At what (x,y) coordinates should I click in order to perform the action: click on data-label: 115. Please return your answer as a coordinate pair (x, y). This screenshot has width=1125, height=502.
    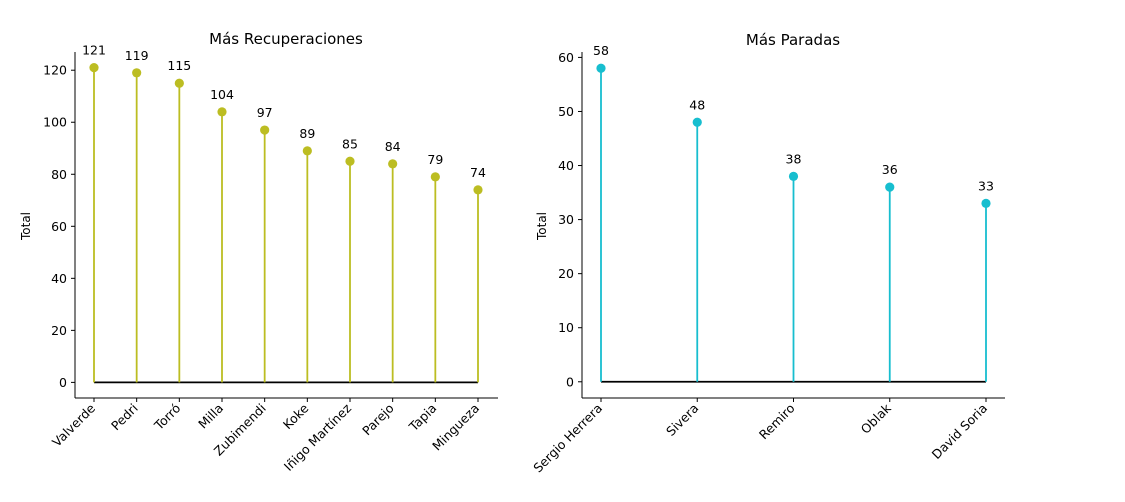
    Looking at the image, I should click on (179, 65).